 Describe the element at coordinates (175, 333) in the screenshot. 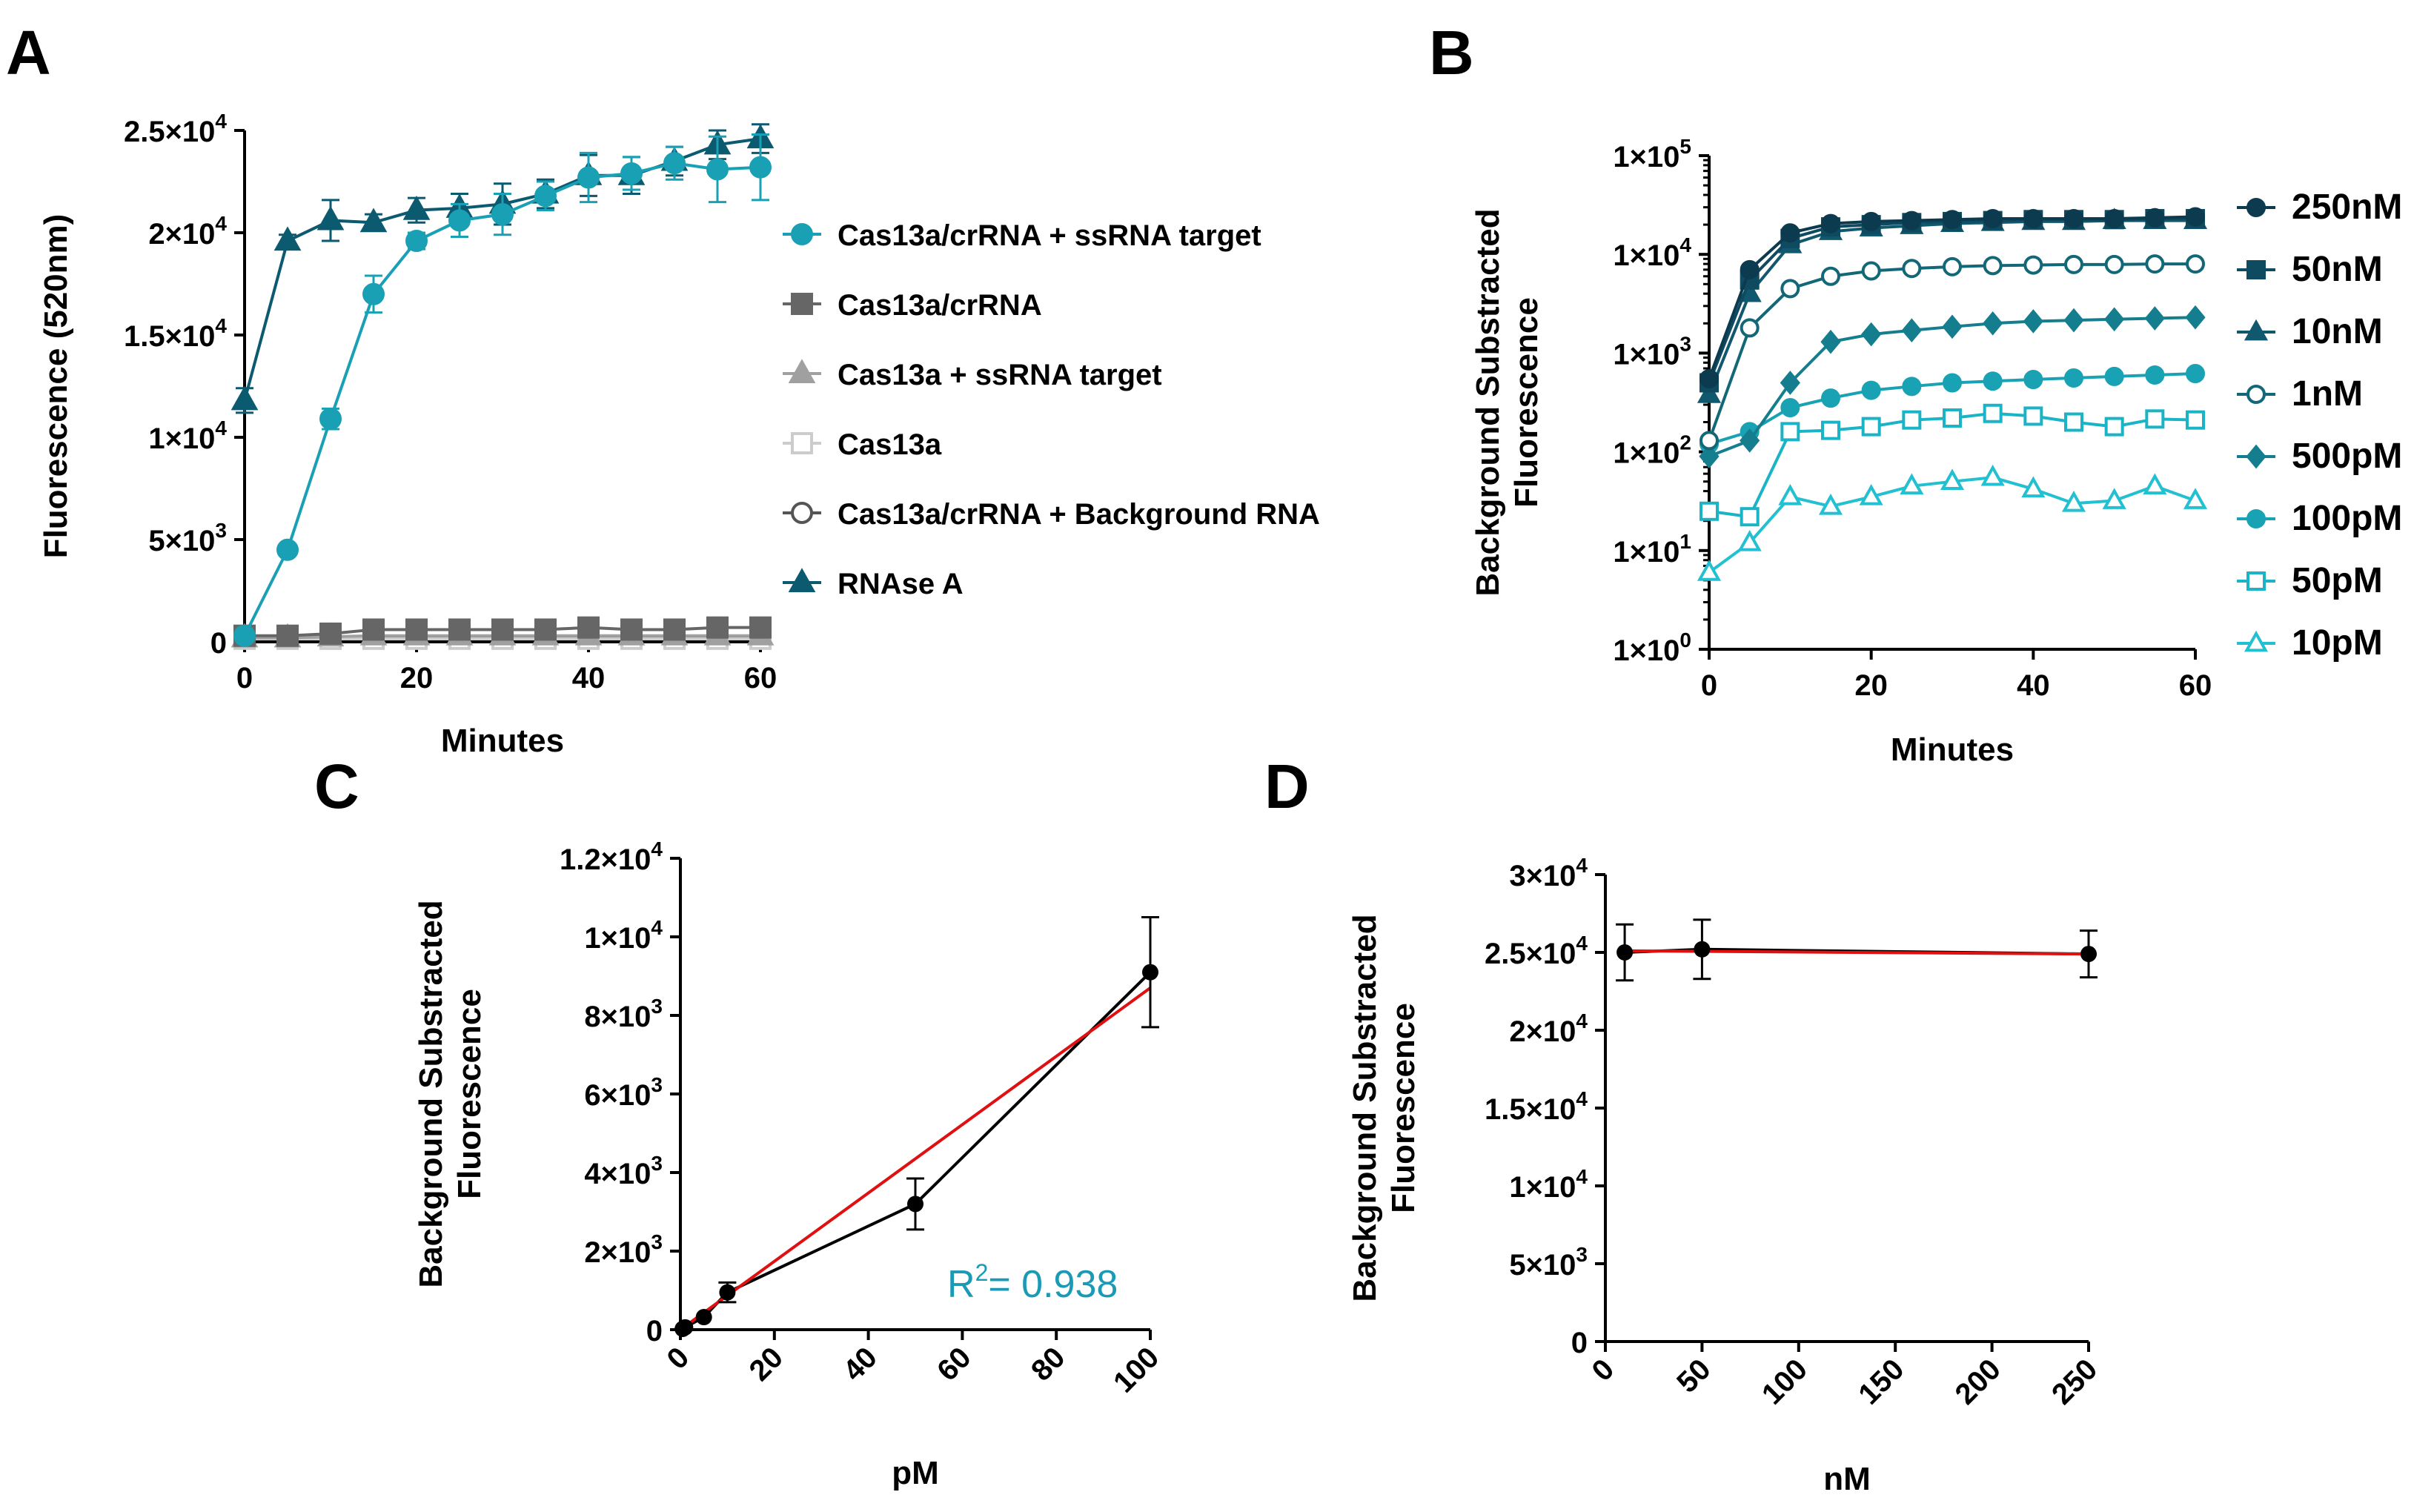

I see `y-tick-label: 1.5×10⁴` at that location.